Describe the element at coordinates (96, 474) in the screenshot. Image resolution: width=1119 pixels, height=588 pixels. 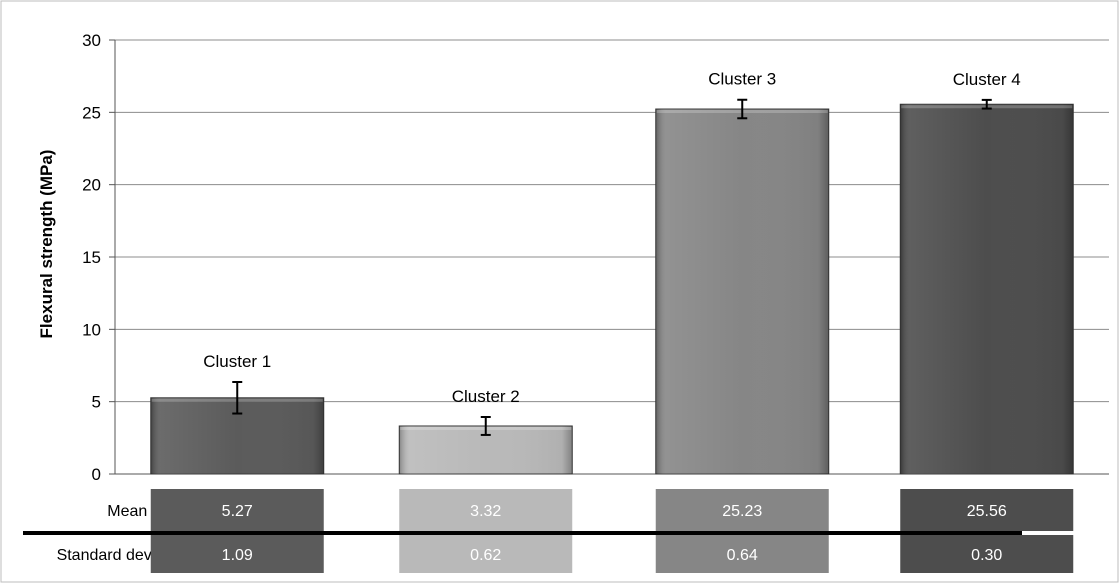
I see `y-tick-label: 0` at that location.